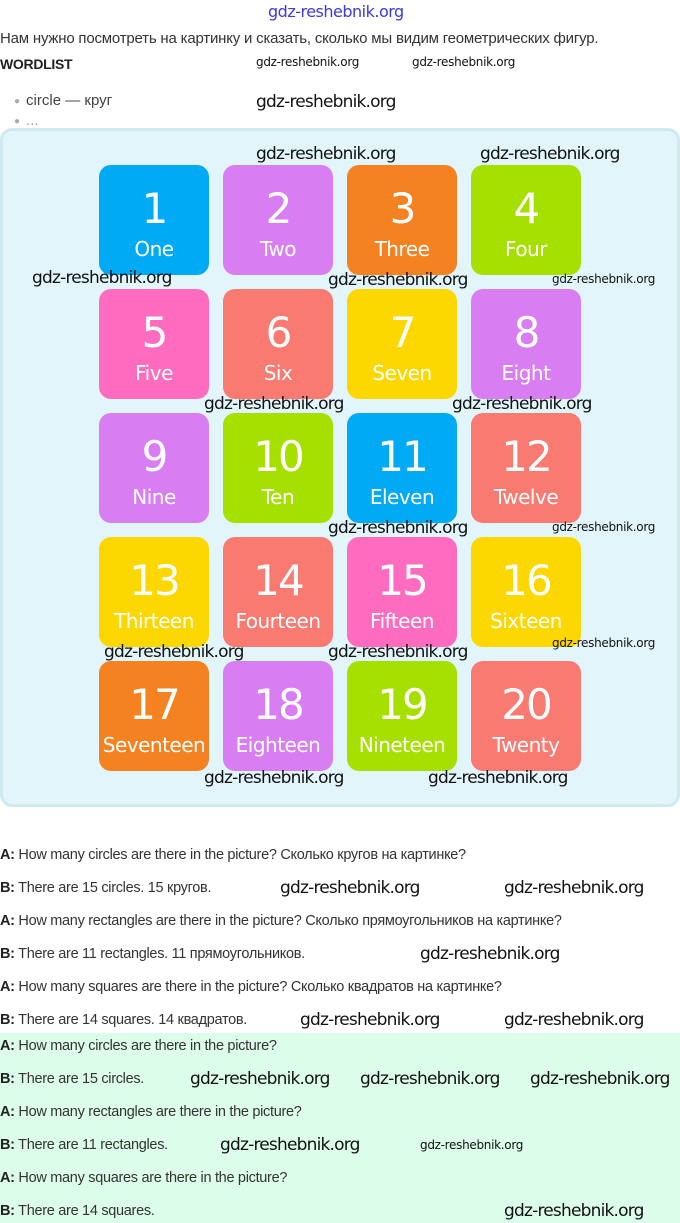  What do you see at coordinates (154, 249) in the screenshot?
I see `tile-word: One` at bounding box center [154, 249].